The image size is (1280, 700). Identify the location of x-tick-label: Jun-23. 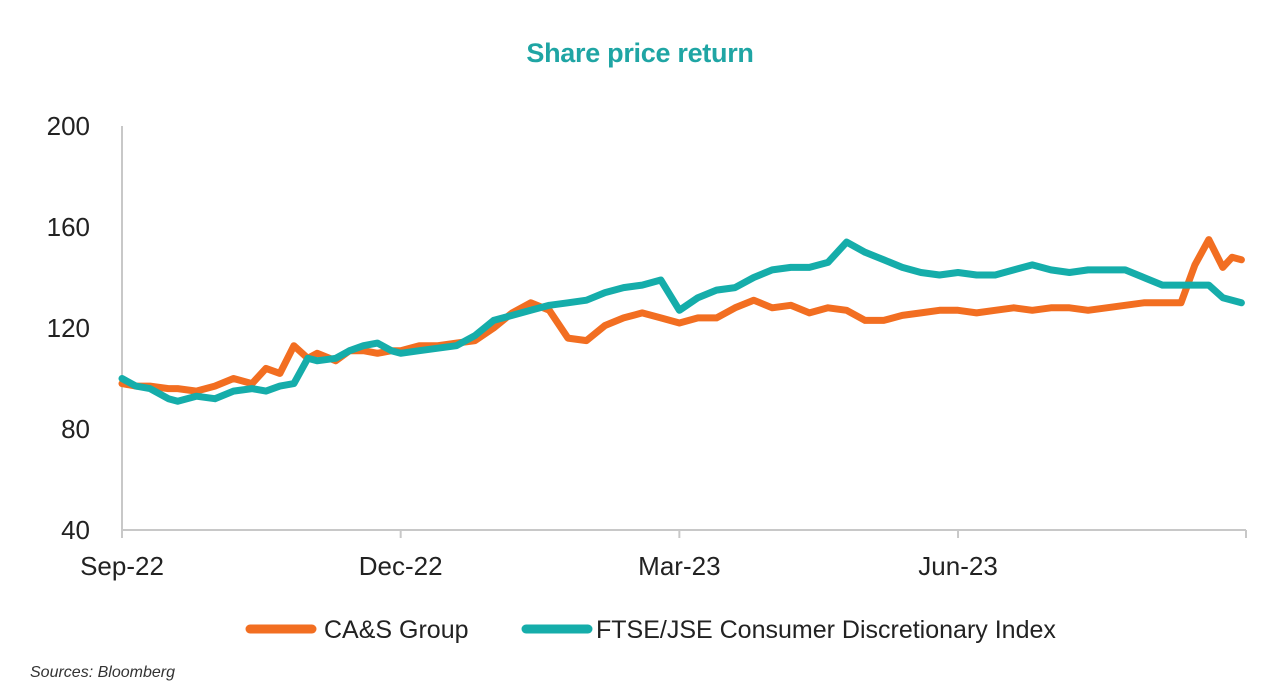
(958, 566).